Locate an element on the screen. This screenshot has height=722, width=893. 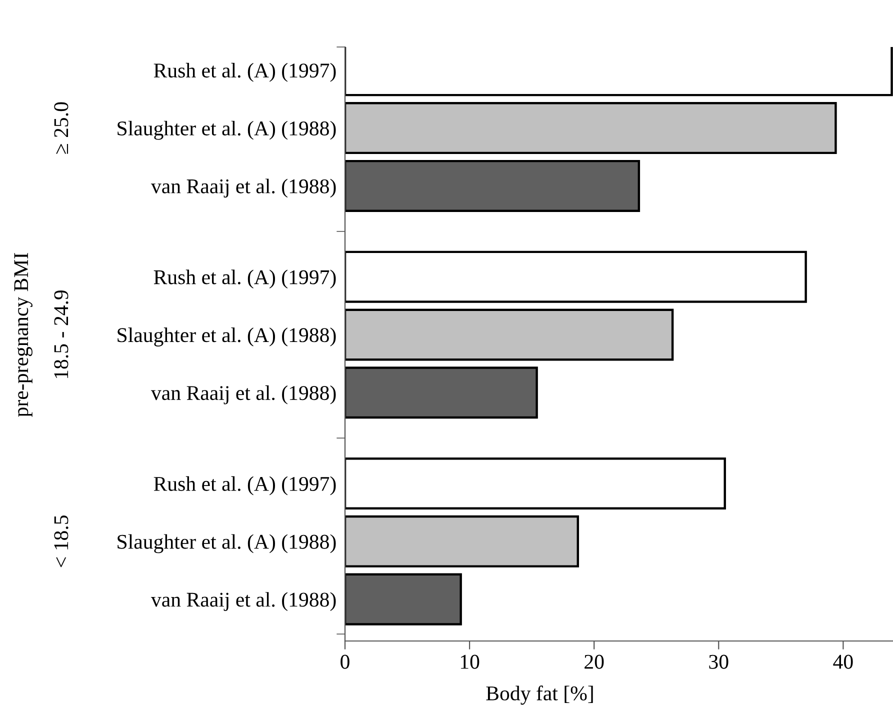
x-axis-title: Body fat [%] is located at coordinates (539, 695).